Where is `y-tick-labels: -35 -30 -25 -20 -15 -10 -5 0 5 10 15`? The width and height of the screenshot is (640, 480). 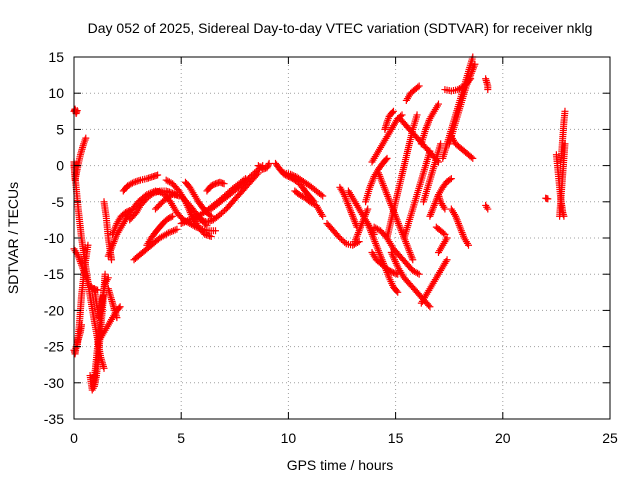 y-tick-labels: -35 -30 -25 -20 -15 -10 -5 0 5 10 15 is located at coordinates (54, 238).